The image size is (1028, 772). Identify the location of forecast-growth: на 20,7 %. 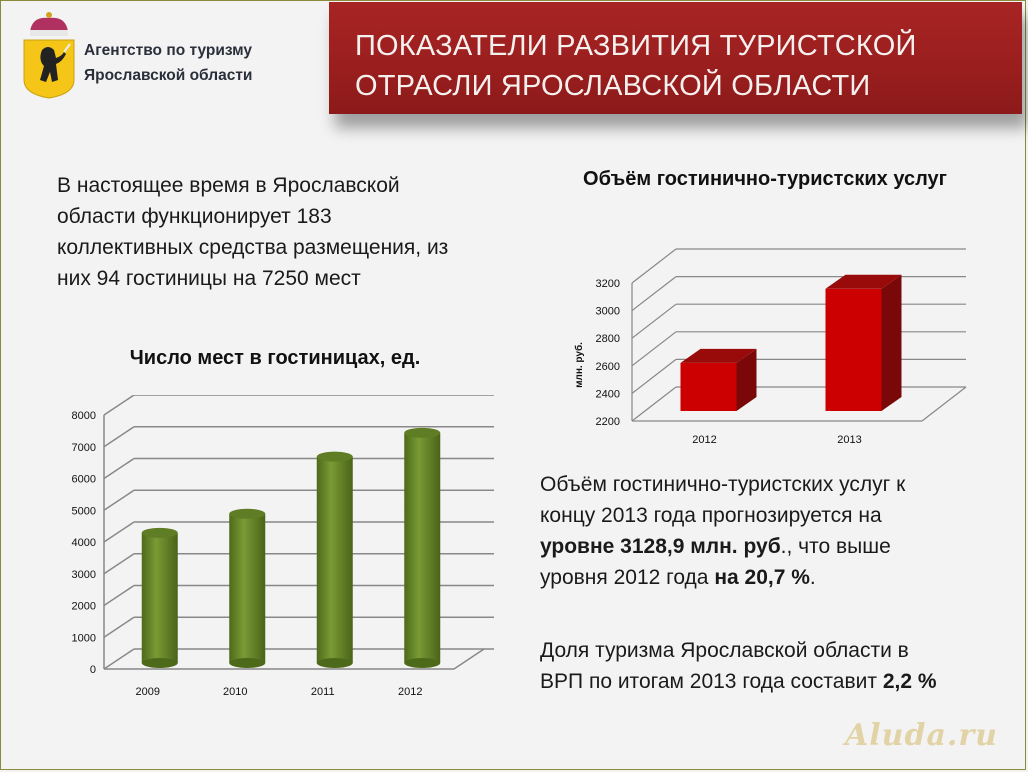
(762, 577).